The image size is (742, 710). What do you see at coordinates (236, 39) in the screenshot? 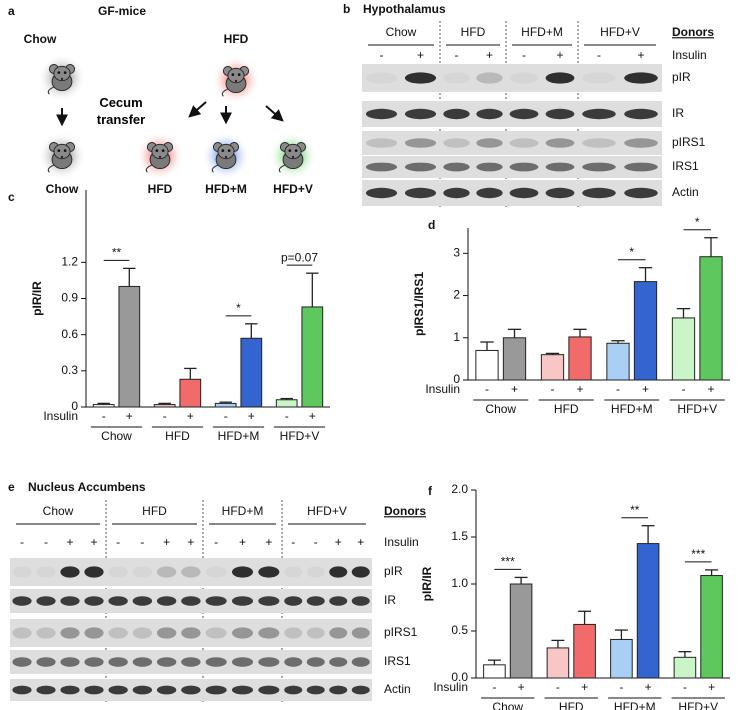
I see `donor-label: HFD` at bounding box center [236, 39].